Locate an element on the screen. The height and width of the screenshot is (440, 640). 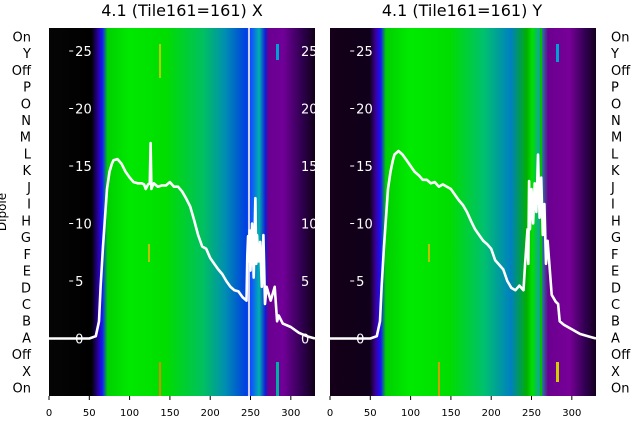
chart-title-x: 4.1 (Tile161=161) X is located at coordinates (182, 10).